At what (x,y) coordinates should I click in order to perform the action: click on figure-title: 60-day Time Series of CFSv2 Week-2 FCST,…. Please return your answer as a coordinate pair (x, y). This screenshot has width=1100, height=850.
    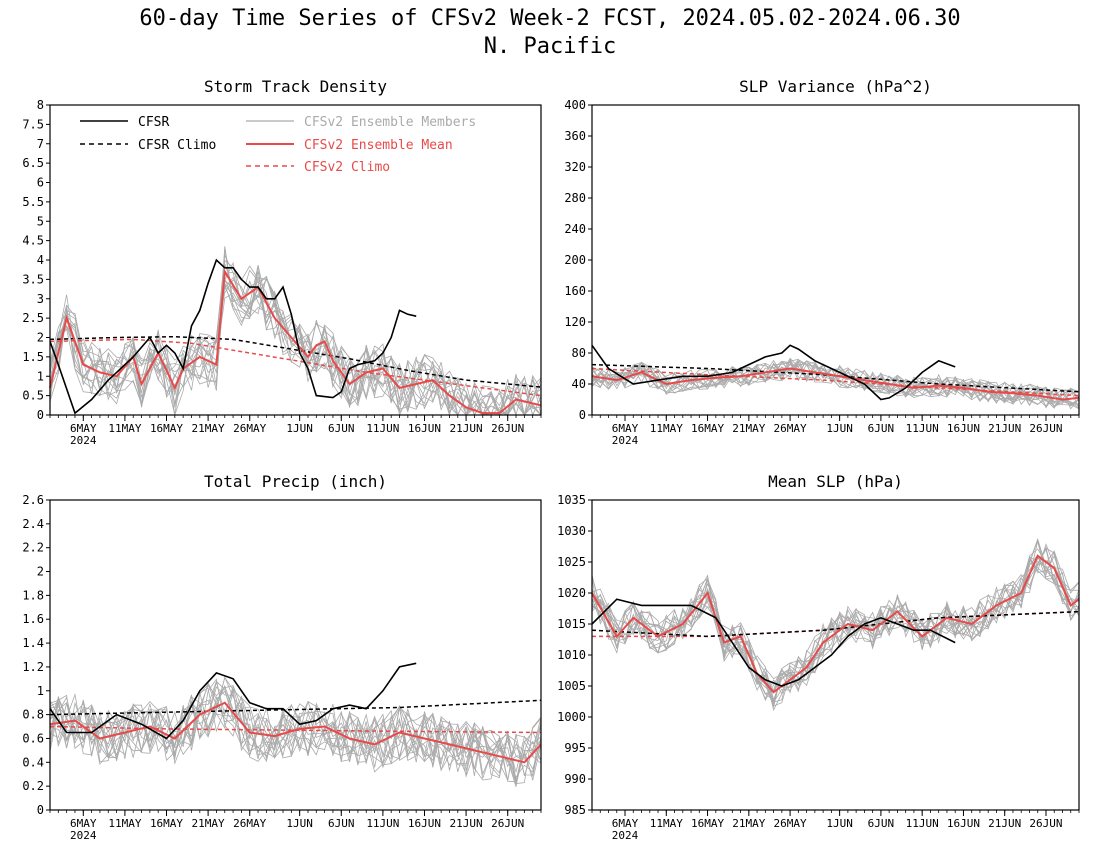
    Looking at the image, I should click on (550, 18).